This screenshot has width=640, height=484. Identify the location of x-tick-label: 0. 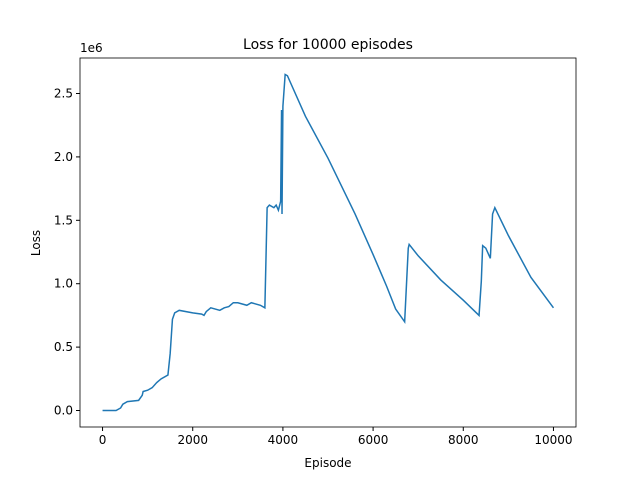
(103, 440).